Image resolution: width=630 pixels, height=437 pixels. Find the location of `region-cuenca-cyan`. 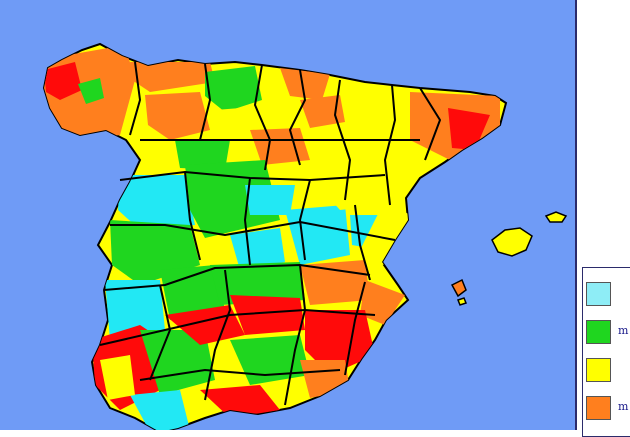

region-cuenca-cyan is located at coordinates (317, 235).